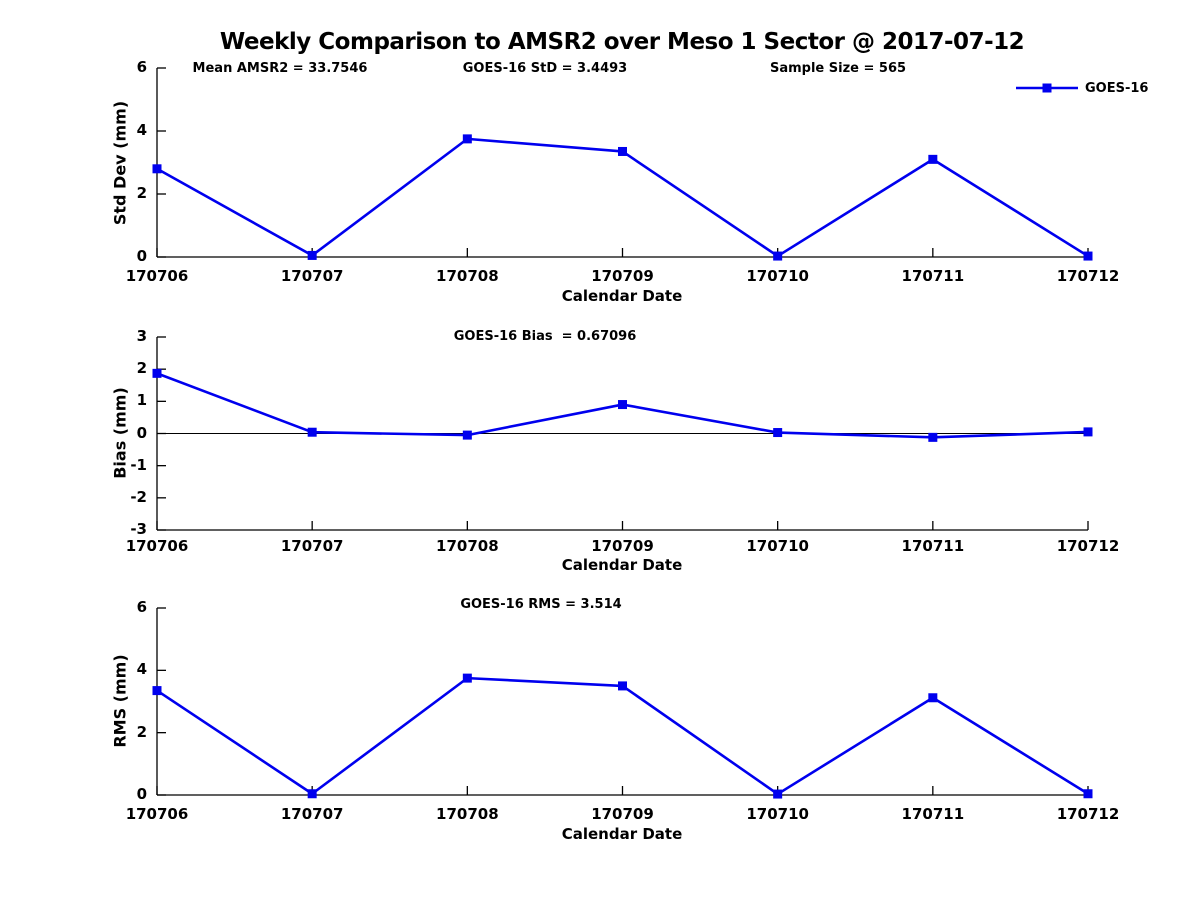 This screenshot has height=900, width=1200. Describe the element at coordinates (138, 496) in the screenshot. I see `y-tick-label: -2` at that location.